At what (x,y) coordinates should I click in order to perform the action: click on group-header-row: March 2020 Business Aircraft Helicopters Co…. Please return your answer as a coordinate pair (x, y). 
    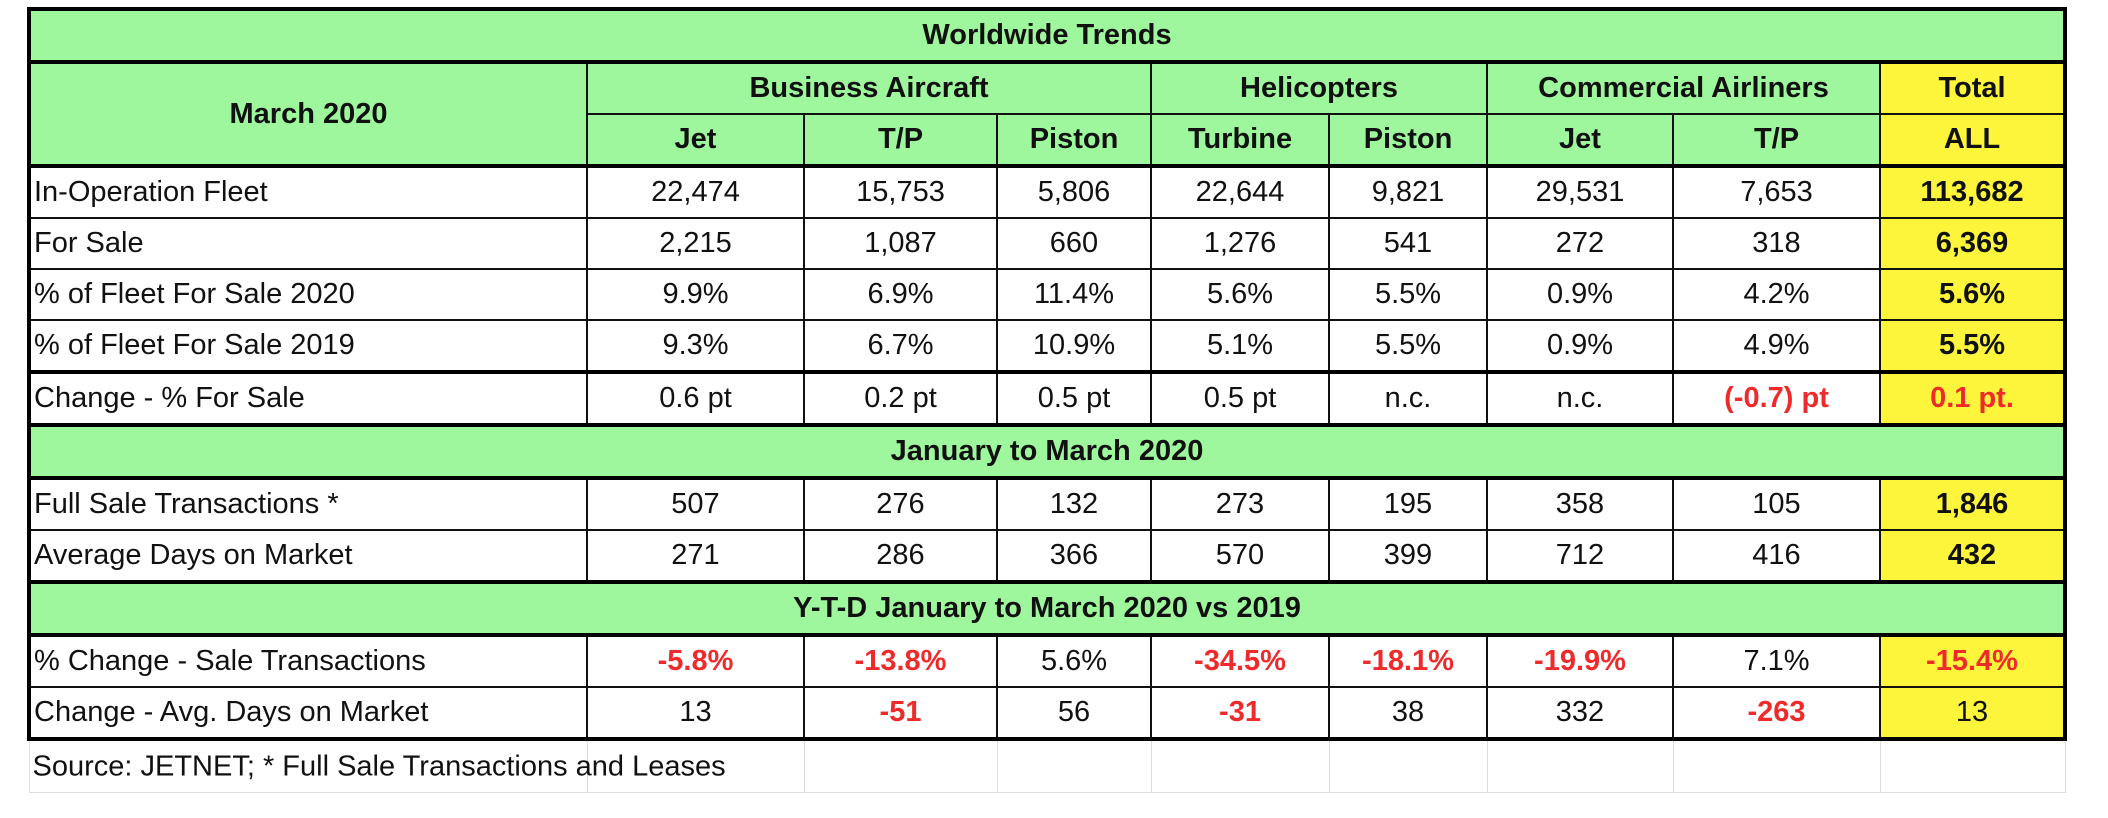
    Looking at the image, I should click on (1047, 113).